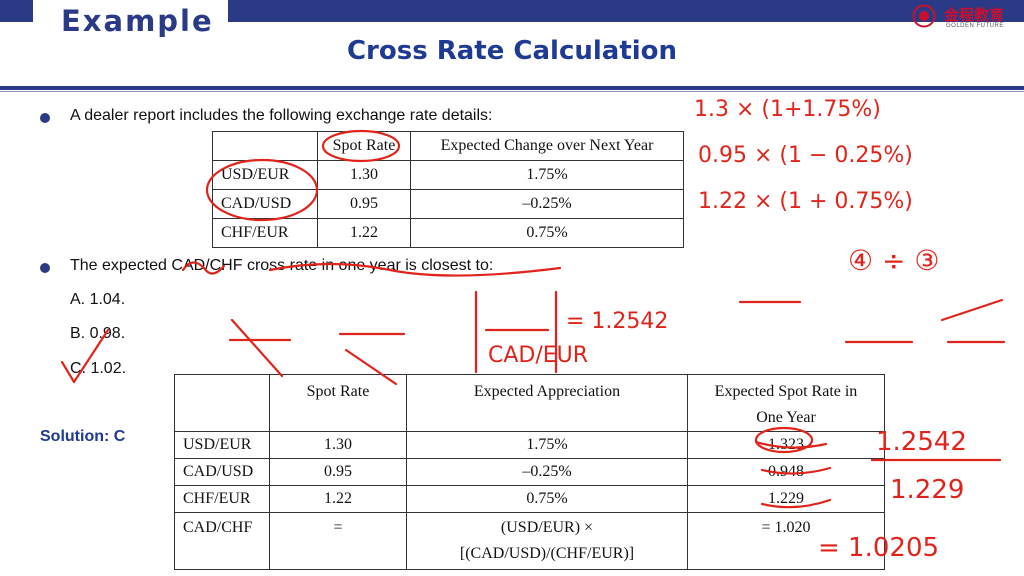 This screenshot has height=576, width=1024. Describe the element at coordinates (98, 299) in the screenshot. I see `option-a: A. 1.04.` at that location.